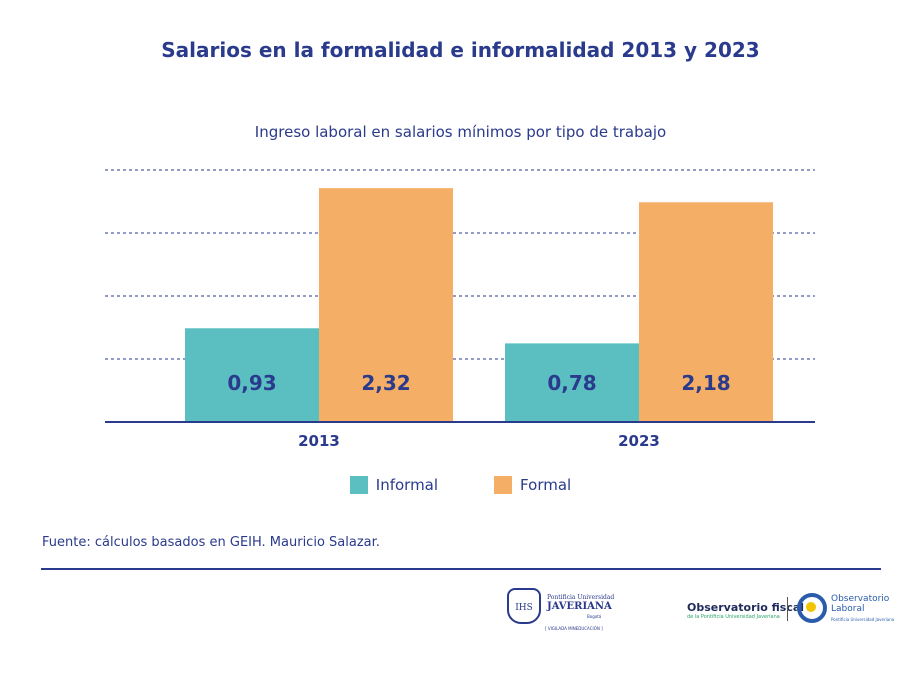  What do you see at coordinates (579, 606) in the screenshot?
I see `logo-text: JAVERIANA` at bounding box center [579, 606].